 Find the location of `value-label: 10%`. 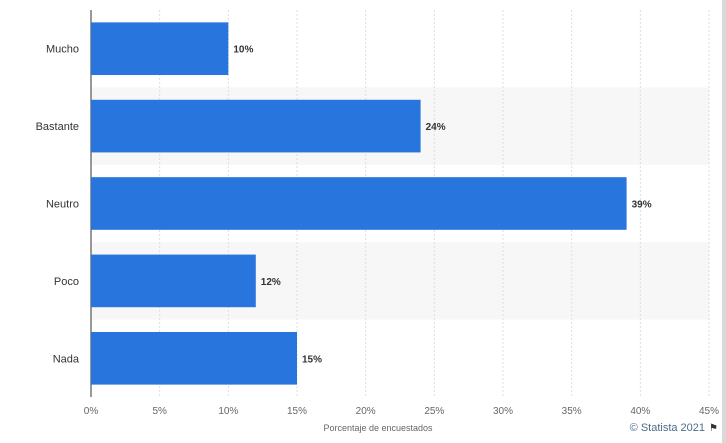

value-label: 10% is located at coordinates (243, 50).